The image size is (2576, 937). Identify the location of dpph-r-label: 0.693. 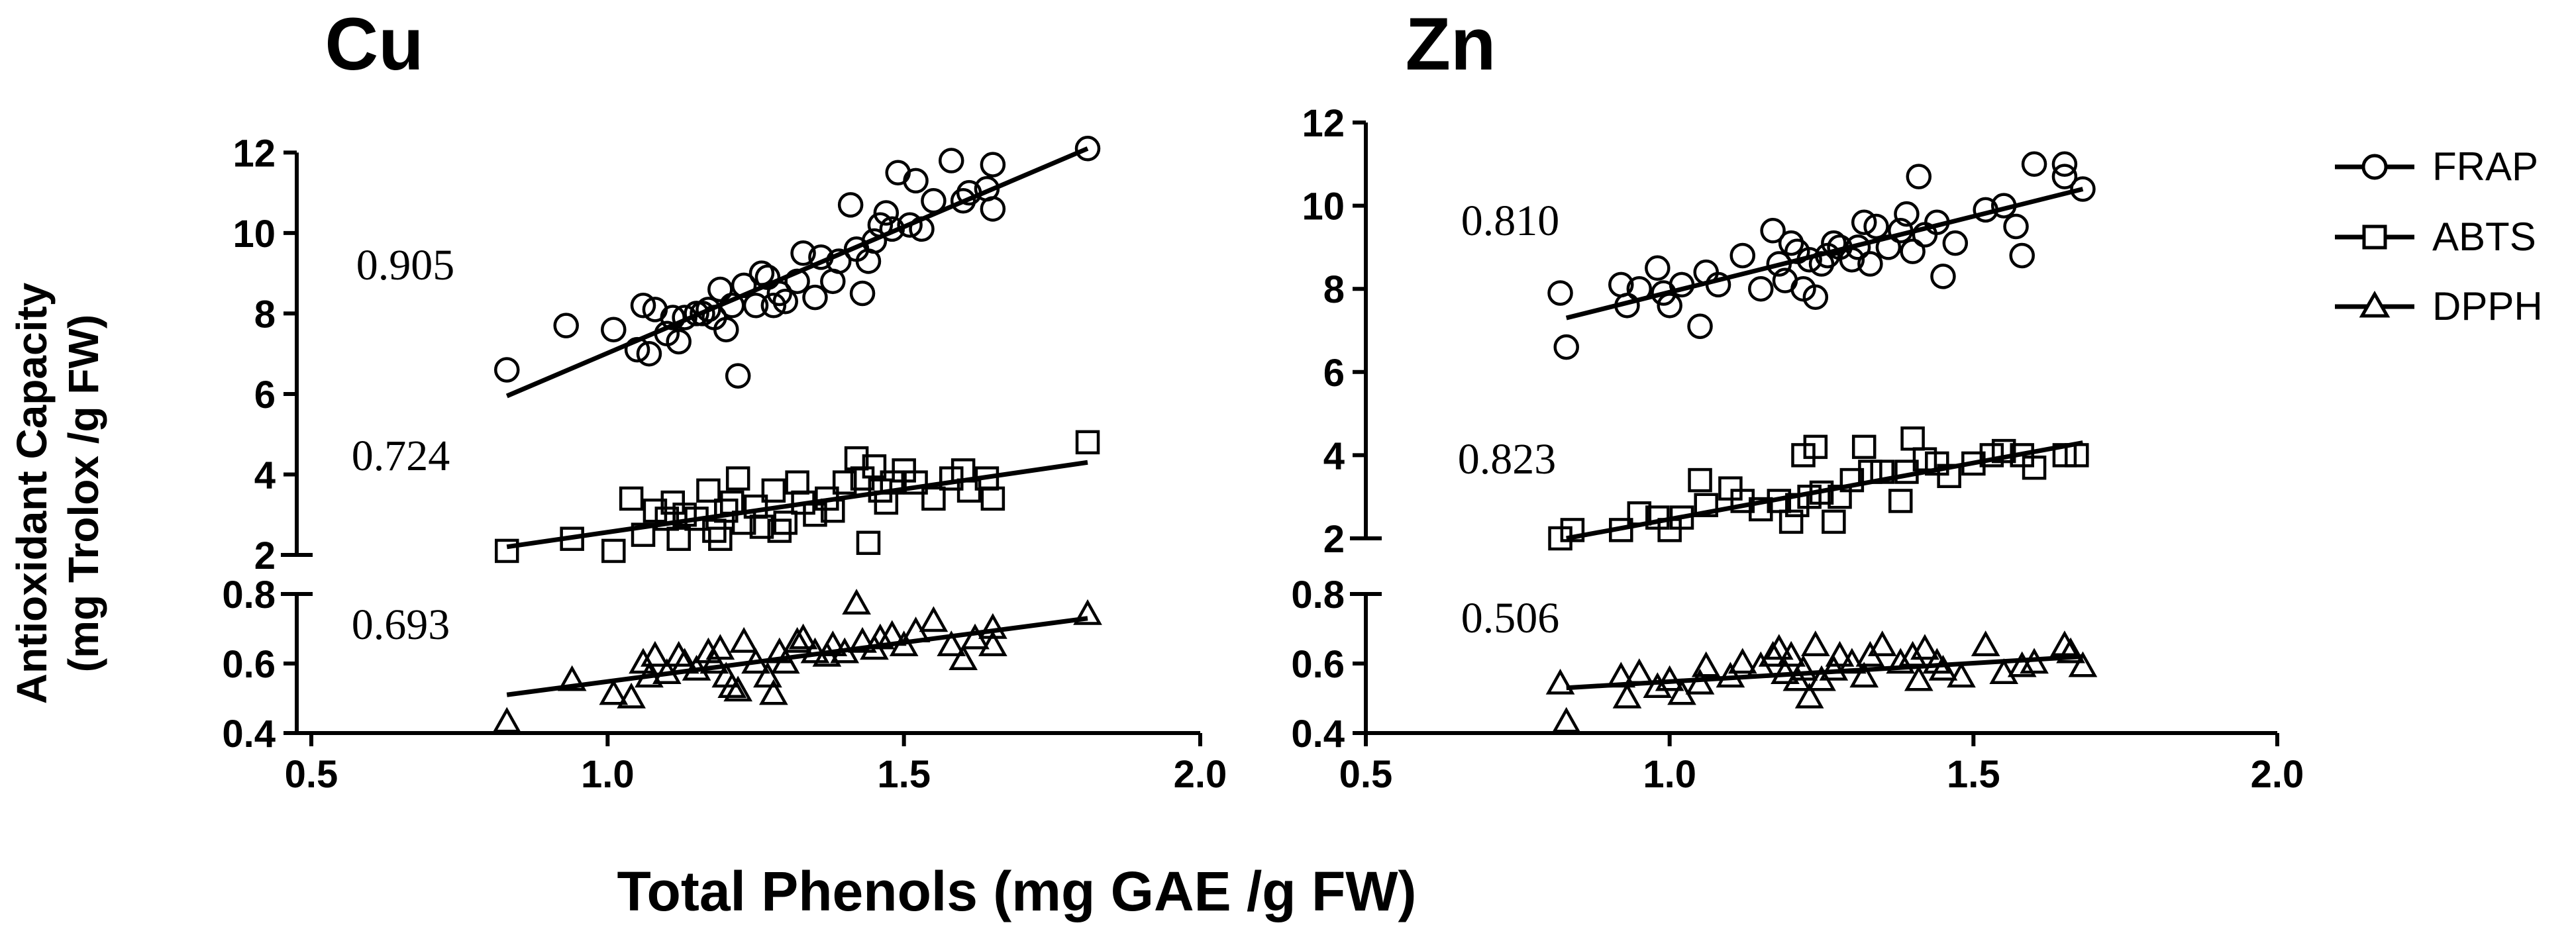
(401, 625).